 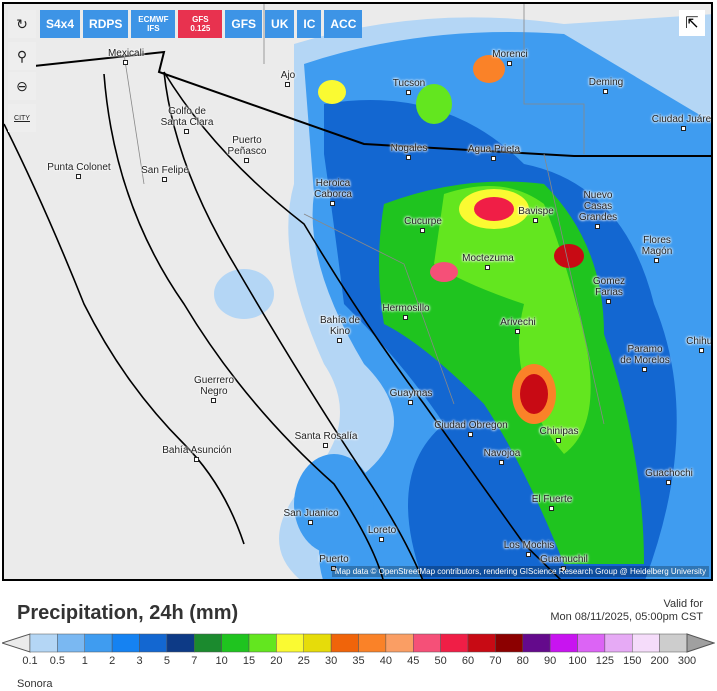 What do you see at coordinates (343, 24) in the screenshot?
I see `model-button: ACC` at bounding box center [343, 24].